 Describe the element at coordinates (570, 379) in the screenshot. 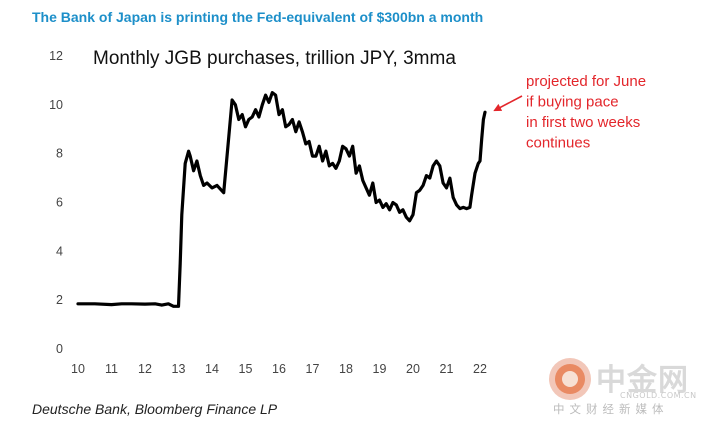

I see `coin-logo-icon` at that location.